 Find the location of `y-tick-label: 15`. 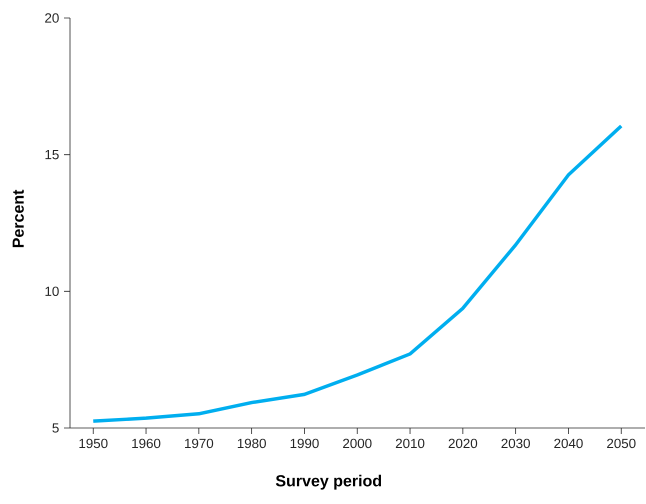

y-tick-label: 15 is located at coordinates (52, 155).